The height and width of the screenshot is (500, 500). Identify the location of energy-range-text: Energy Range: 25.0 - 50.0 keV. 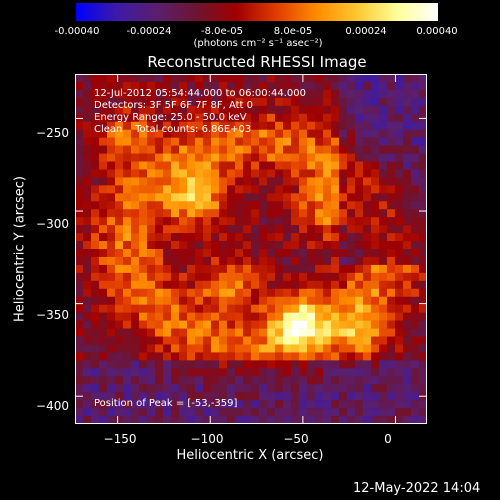
(170, 117).